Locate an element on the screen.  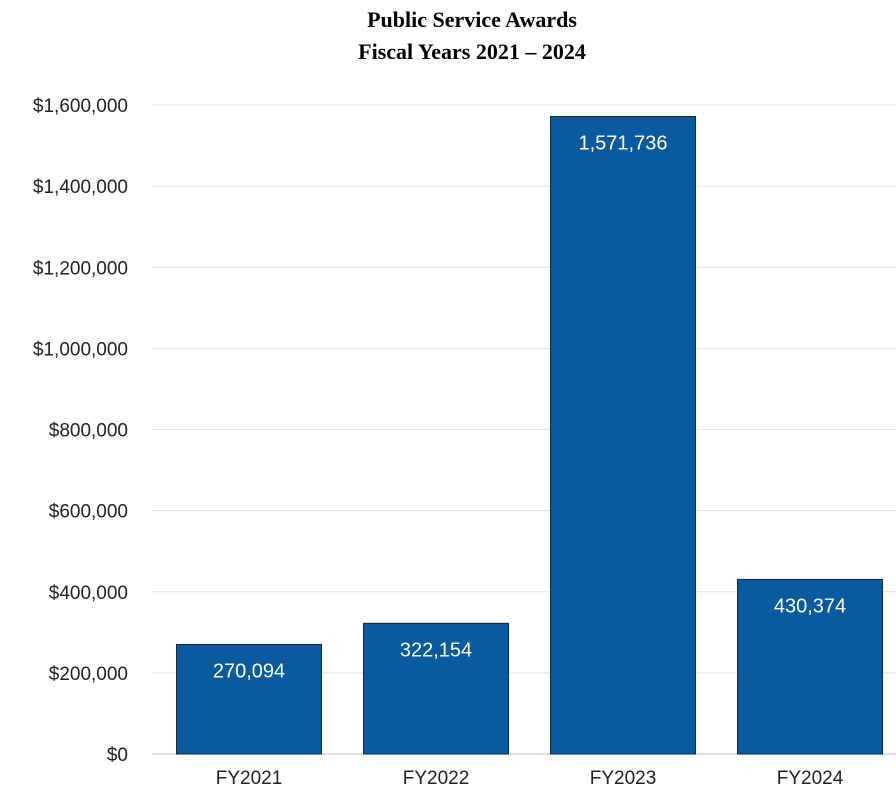
y-tick-label: $800,000 is located at coordinates (88, 431).